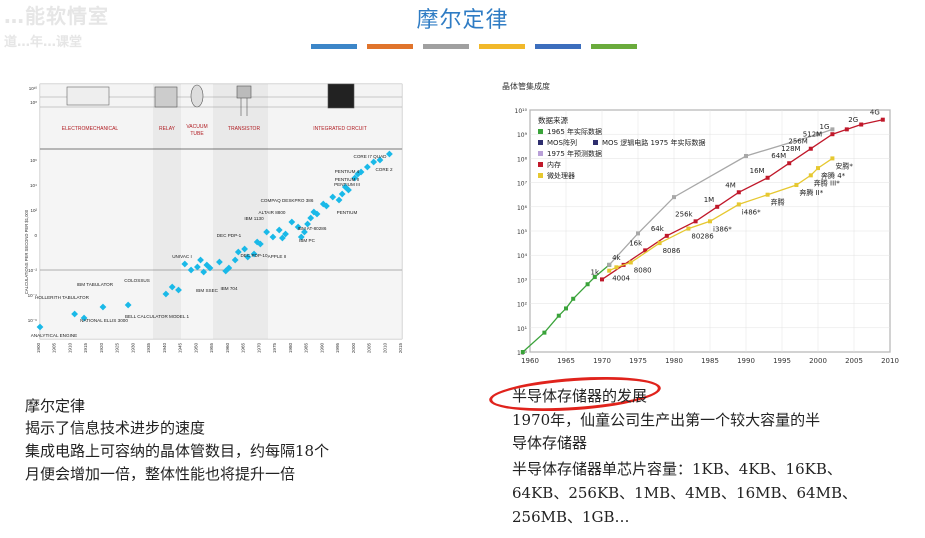  I want to click on left-text-line: 揭示了信息技术进步的速度, so click(115, 428).